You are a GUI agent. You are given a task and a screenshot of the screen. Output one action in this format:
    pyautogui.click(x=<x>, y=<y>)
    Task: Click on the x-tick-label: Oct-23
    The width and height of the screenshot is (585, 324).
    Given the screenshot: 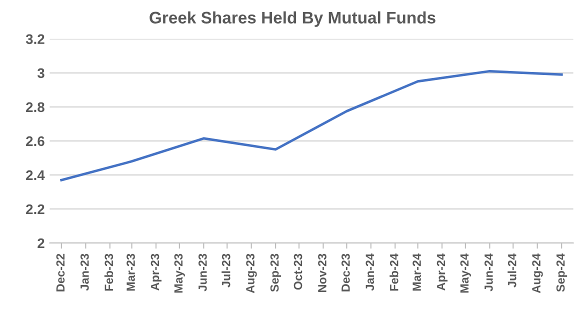 What is the action you would take?
    pyautogui.click(x=298, y=272)
    